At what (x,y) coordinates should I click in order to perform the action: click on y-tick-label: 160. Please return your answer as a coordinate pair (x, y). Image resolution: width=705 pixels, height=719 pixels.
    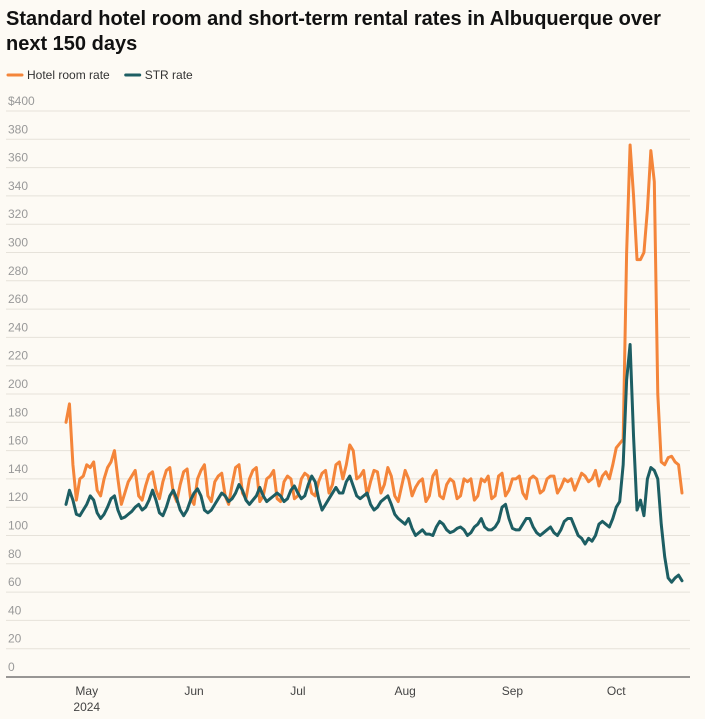
    Looking at the image, I should click on (18, 441).